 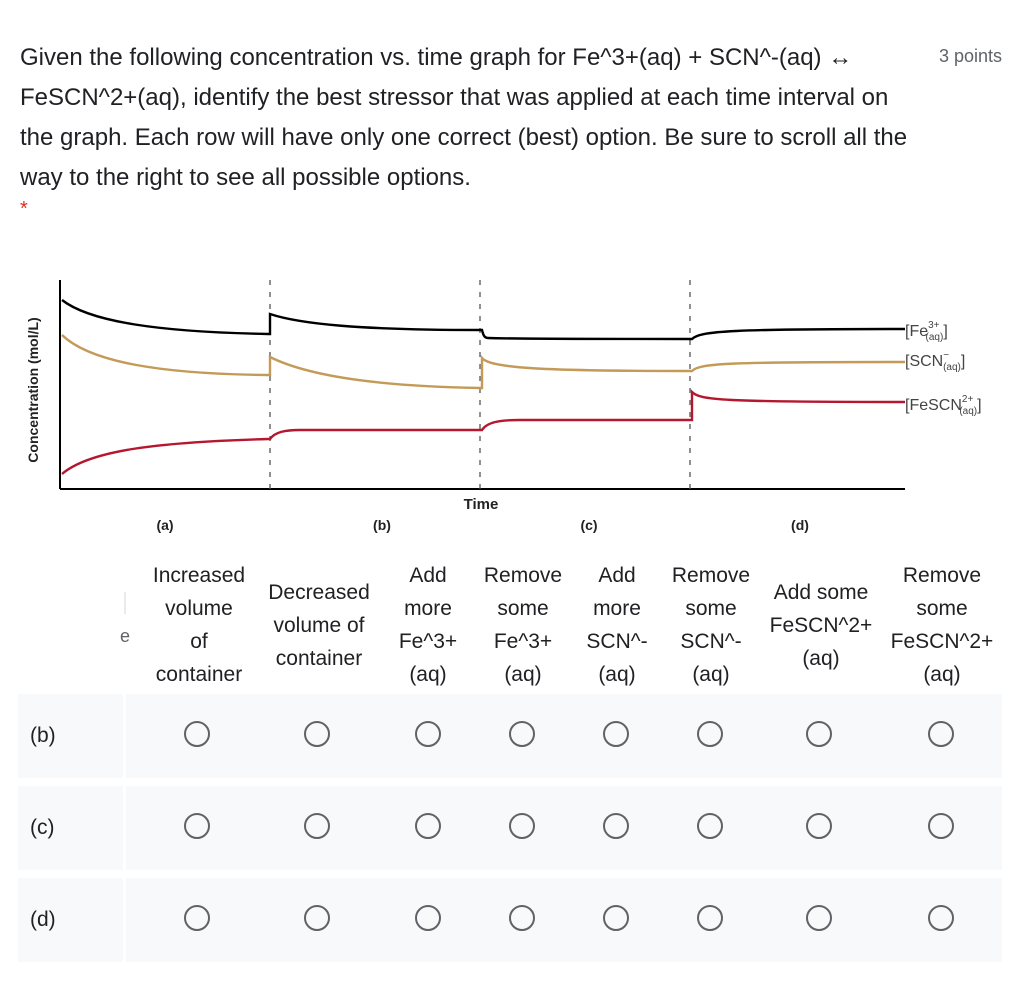 What do you see at coordinates (941, 826) in the screenshot?
I see `radio-c-remove-fescn` at bounding box center [941, 826].